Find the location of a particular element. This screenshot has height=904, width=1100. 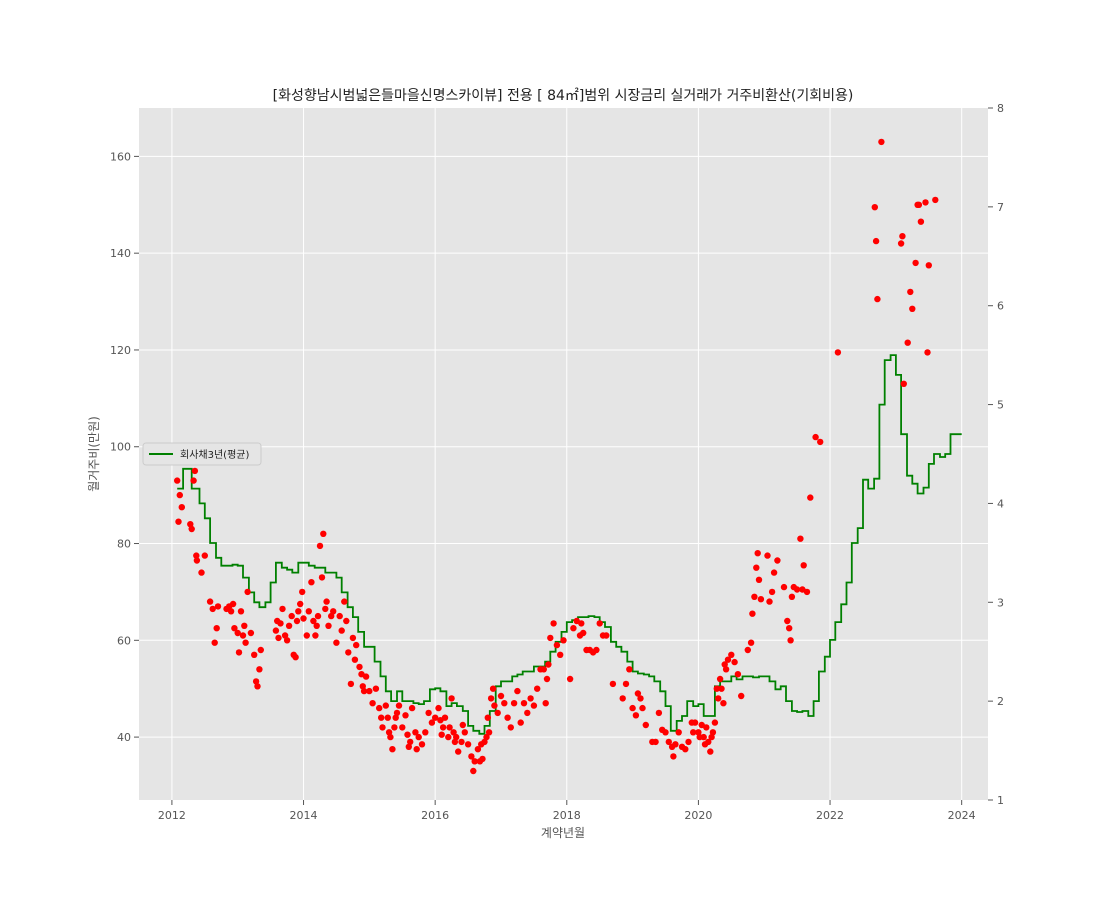

x-tick-label: 2020 is located at coordinates (698, 815).